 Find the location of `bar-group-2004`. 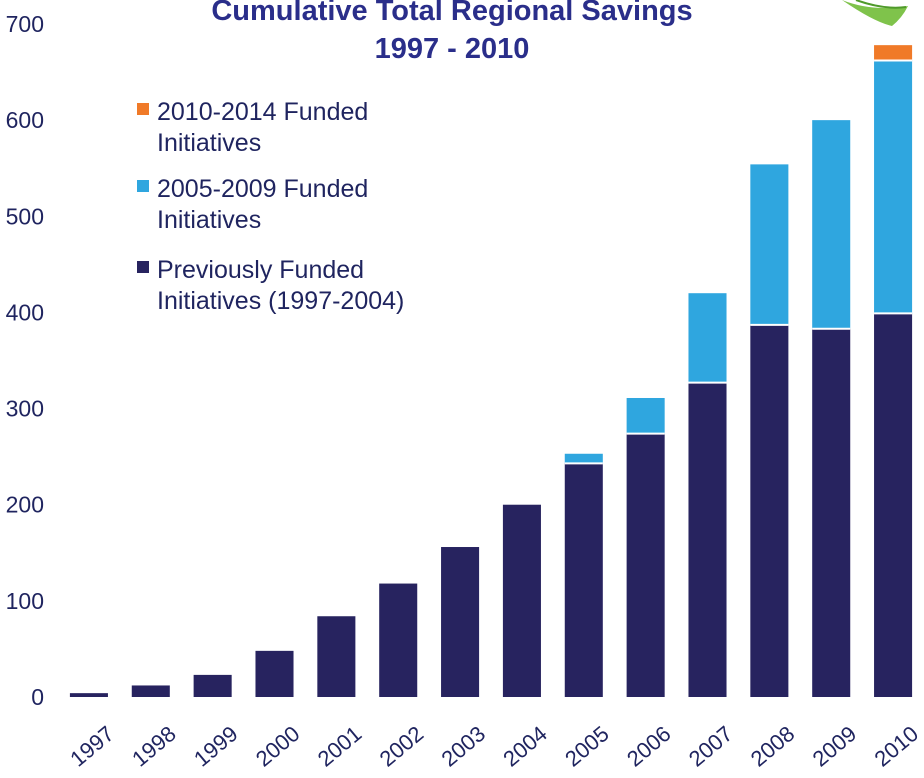

bar-group-2004 is located at coordinates (521, 600).